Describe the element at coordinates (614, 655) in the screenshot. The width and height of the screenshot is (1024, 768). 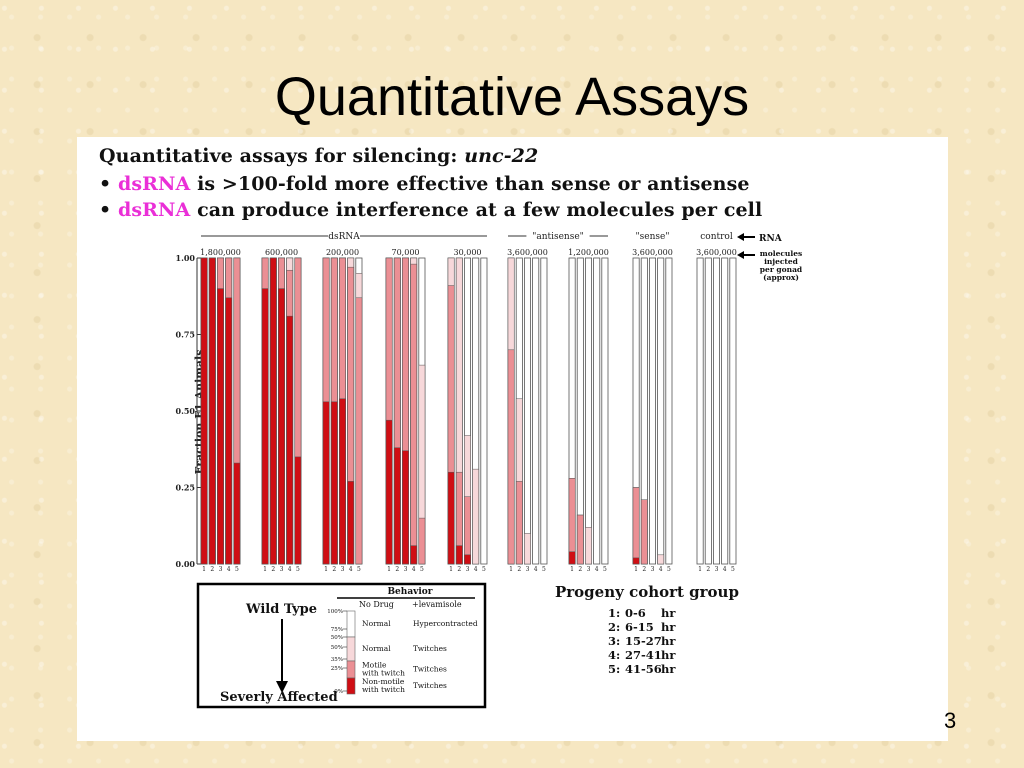
I see `progeny-number: 4:` at that location.